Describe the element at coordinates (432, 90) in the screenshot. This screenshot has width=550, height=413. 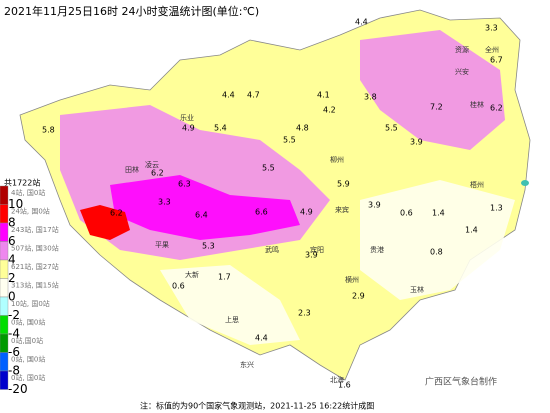
I see `warm-area` at that location.